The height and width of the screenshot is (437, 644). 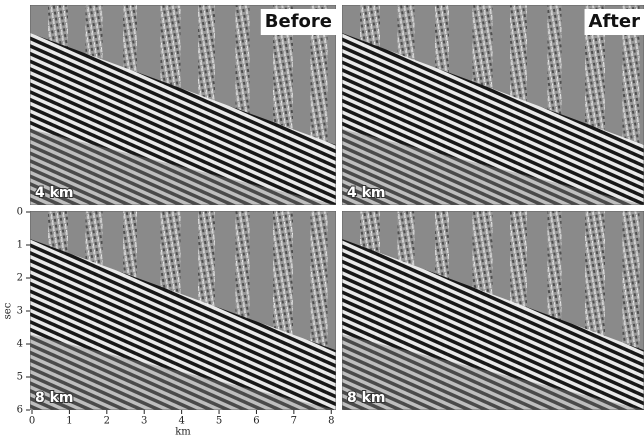 What do you see at coordinates (20, 278) in the screenshot?
I see `y-tick-label: 2` at bounding box center [20, 278].